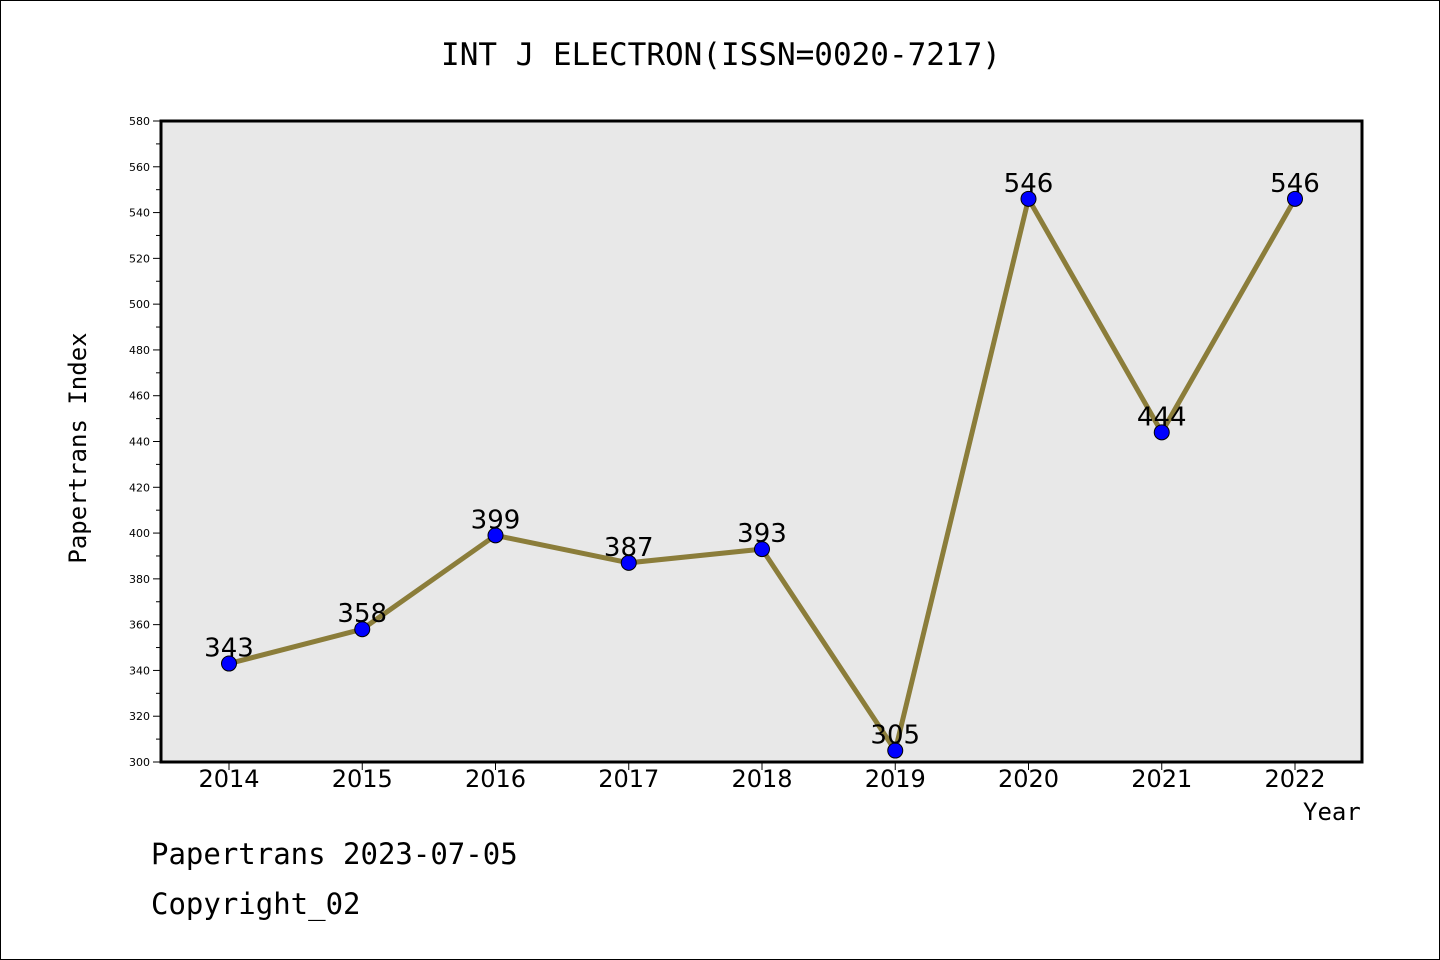  I want to click on y-tick-label: 400, so click(139, 533).